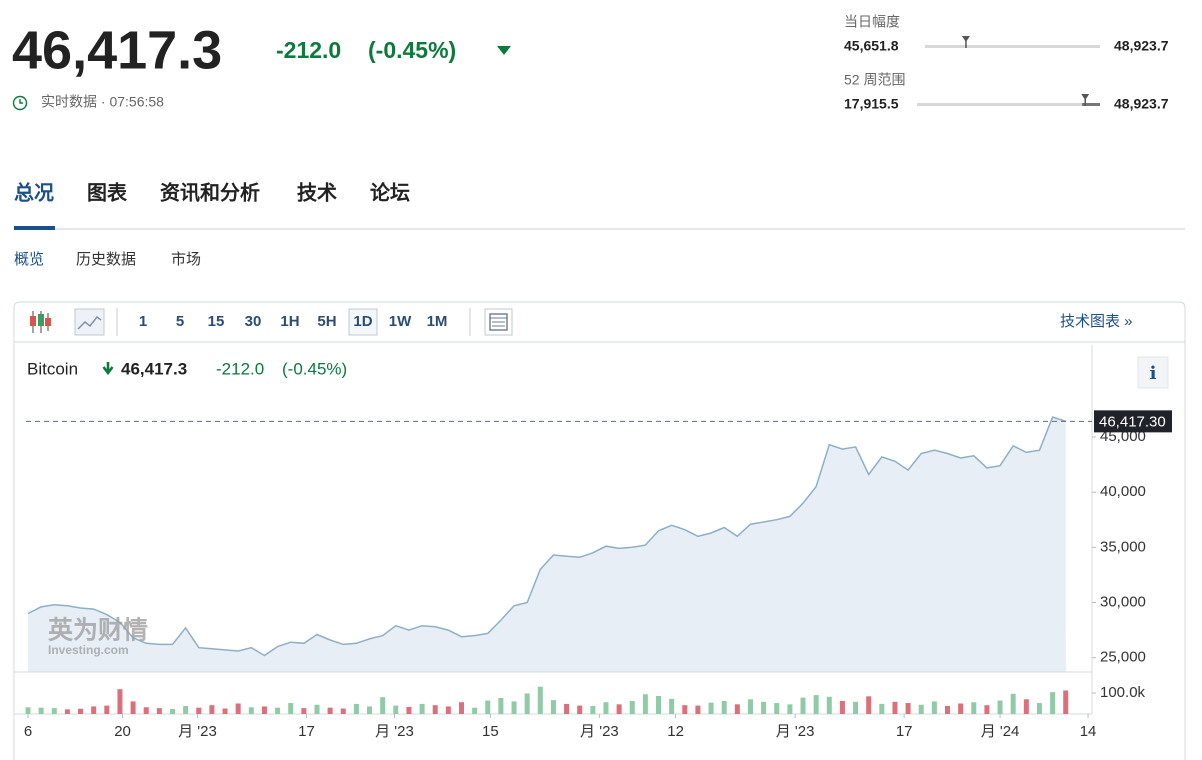 This screenshot has width=1202, height=760. What do you see at coordinates (253, 321) in the screenshot?
I see `interval: 30` at bounding box center [253, 321].